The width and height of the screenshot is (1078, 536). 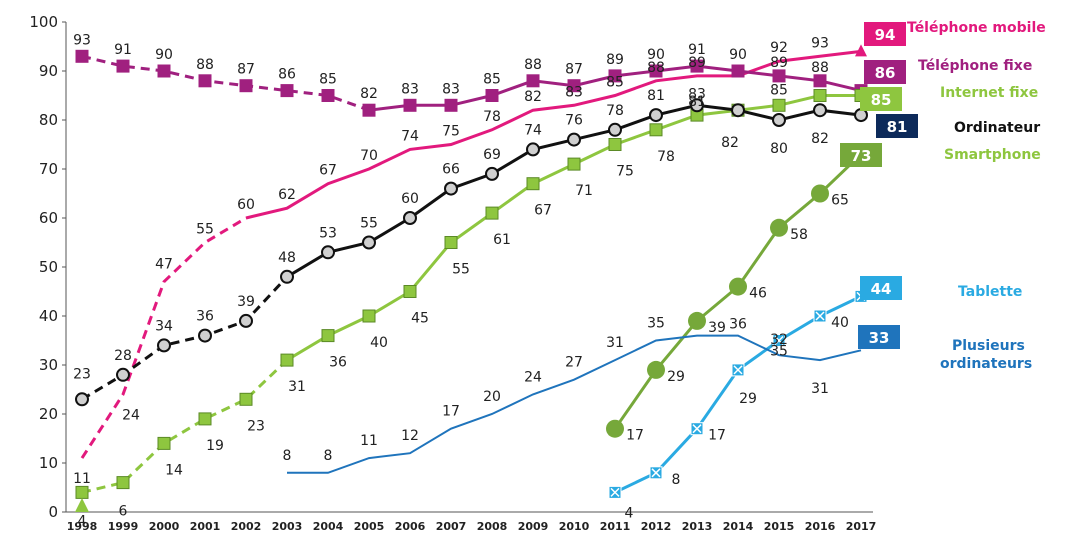 I want to click on y-tick-label: 30, so click(x=48, y=365).